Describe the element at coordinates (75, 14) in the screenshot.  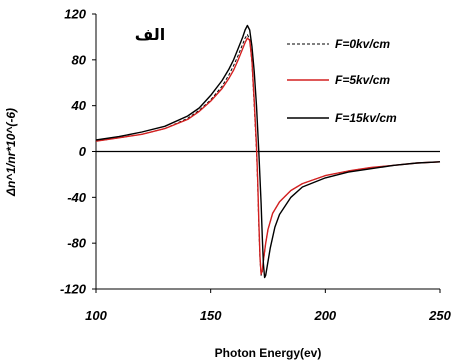
I see `y-tick-label: 120` at that location.